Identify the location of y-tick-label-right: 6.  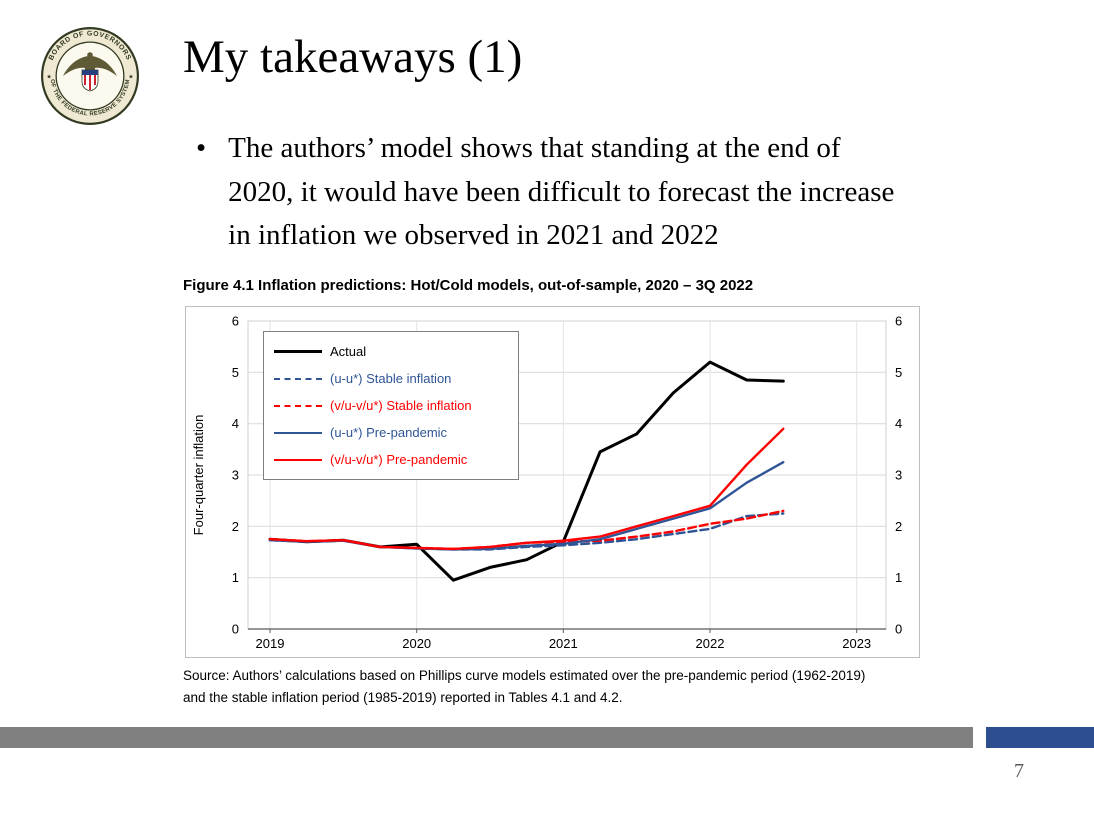
(898, 321).